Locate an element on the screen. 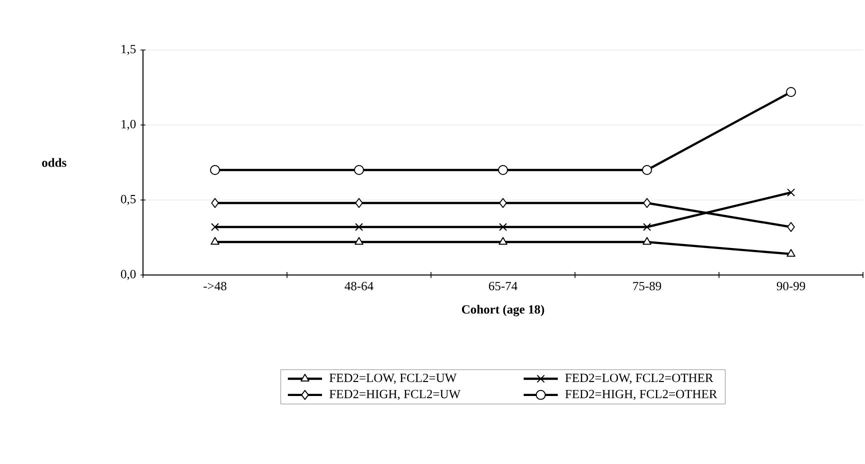 This screenshot has width=865, height=464. x-tick-label: 48-64 is located at coordinates (359, 286).